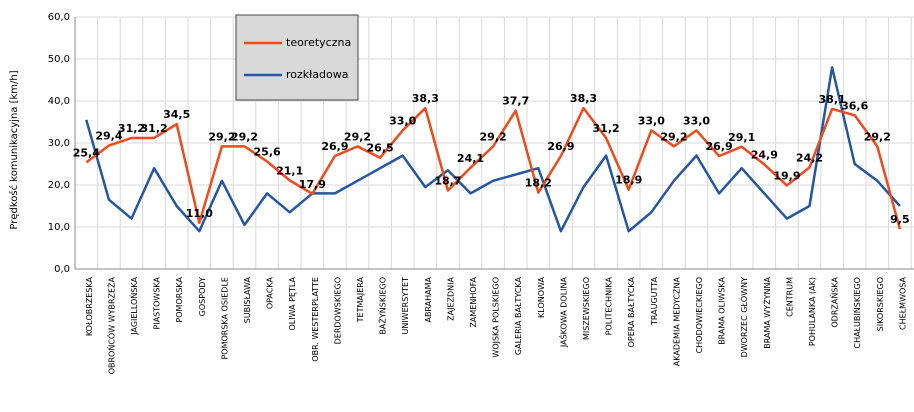  I want to click on y-axis-title: Prędkość komunikacyjna [km/h], so click(14, 149).